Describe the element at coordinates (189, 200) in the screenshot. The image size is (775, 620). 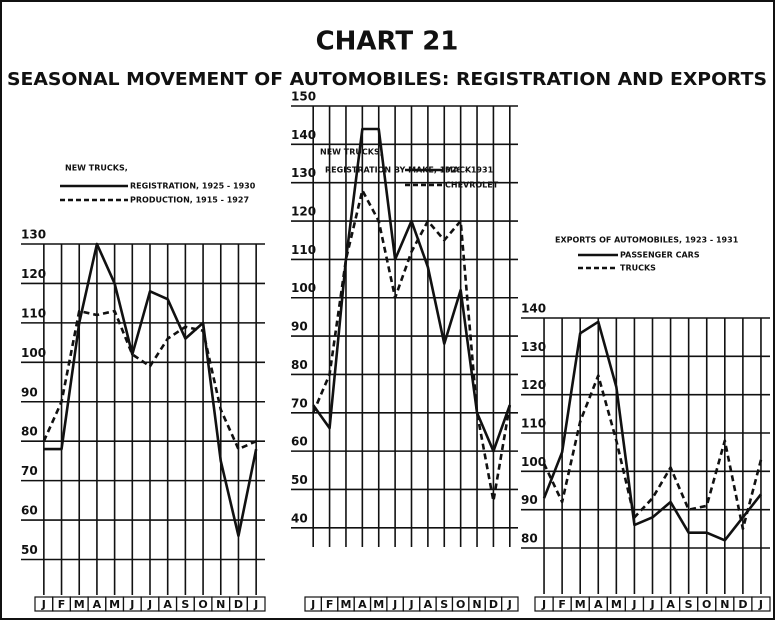
I see `legend-label: PRODUCTION, 1915 - 1927` at that location.